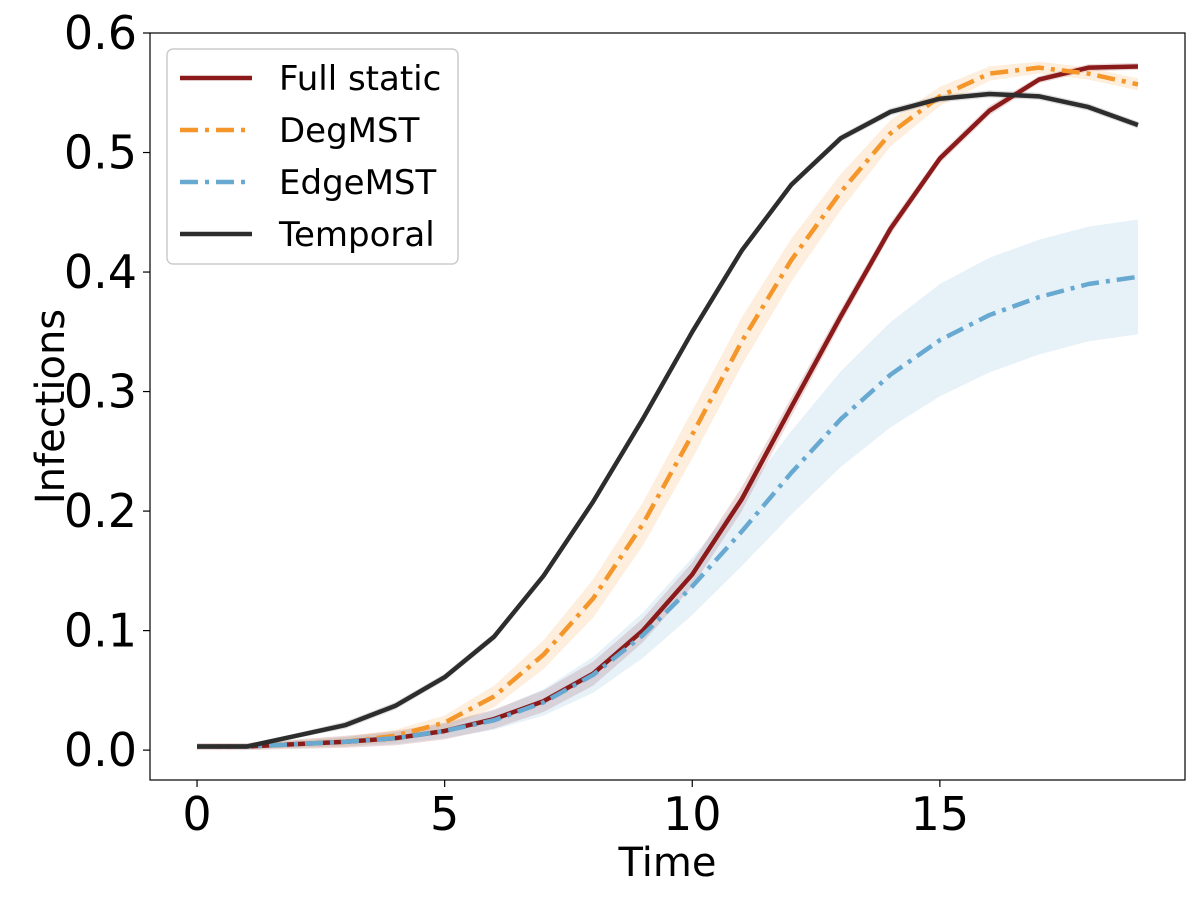 The width and height of the screenshot is (1200, 900). What do you see at coordinates (356, 235) in the screenshot?
I see `legend-label: Temporal` at bounding box center [356, 235].